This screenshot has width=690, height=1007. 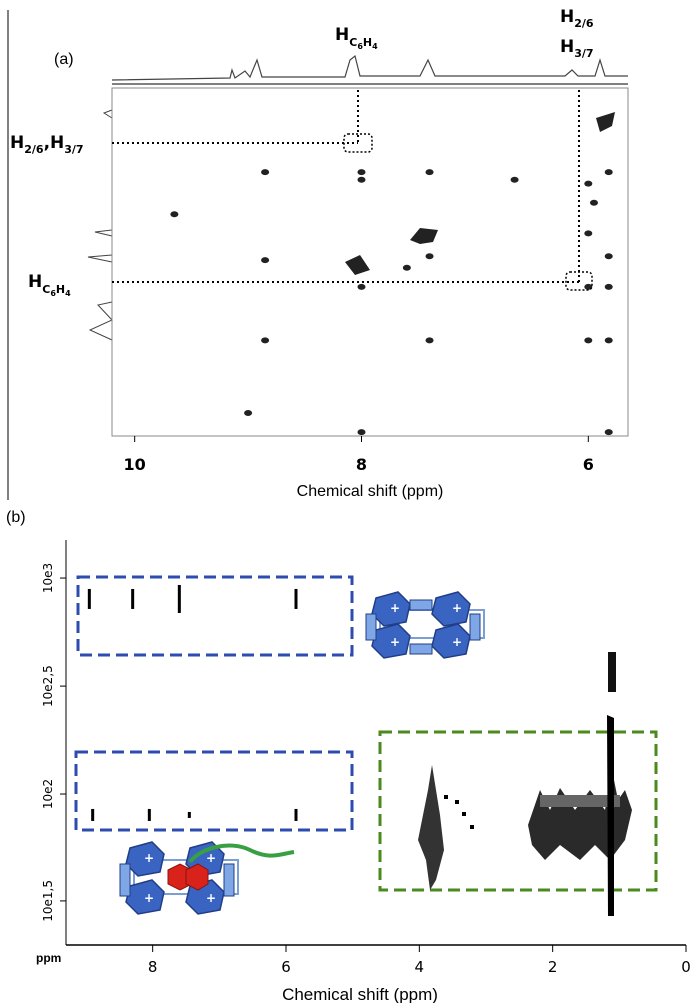 What do you see at coordinates (207, 878) in the screenshot?
I see `macrocycle-guest-icon-lower: + + + +` at bounding box center [207, 878].